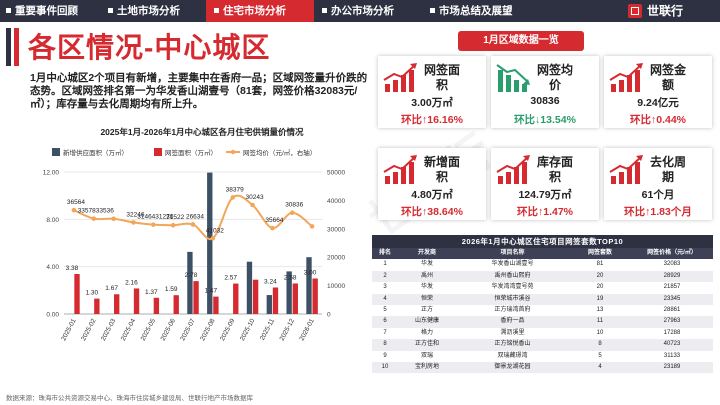  What do you see at coordinates (542, 299) in the screenshot?
I see `table-row: 4 恒荣 恒荣城市溪谷 19 23345` at bounding box center [542, 299].